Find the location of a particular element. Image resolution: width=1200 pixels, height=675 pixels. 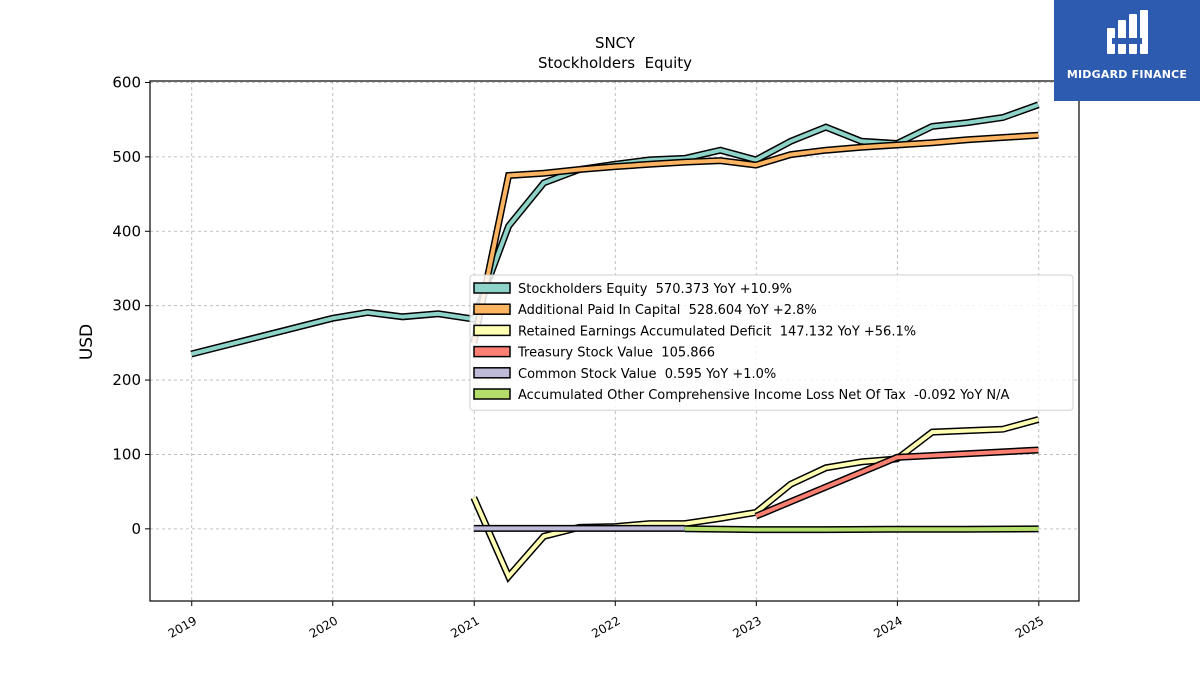

chart-title: SNCY is located at coordinates (615, 43).